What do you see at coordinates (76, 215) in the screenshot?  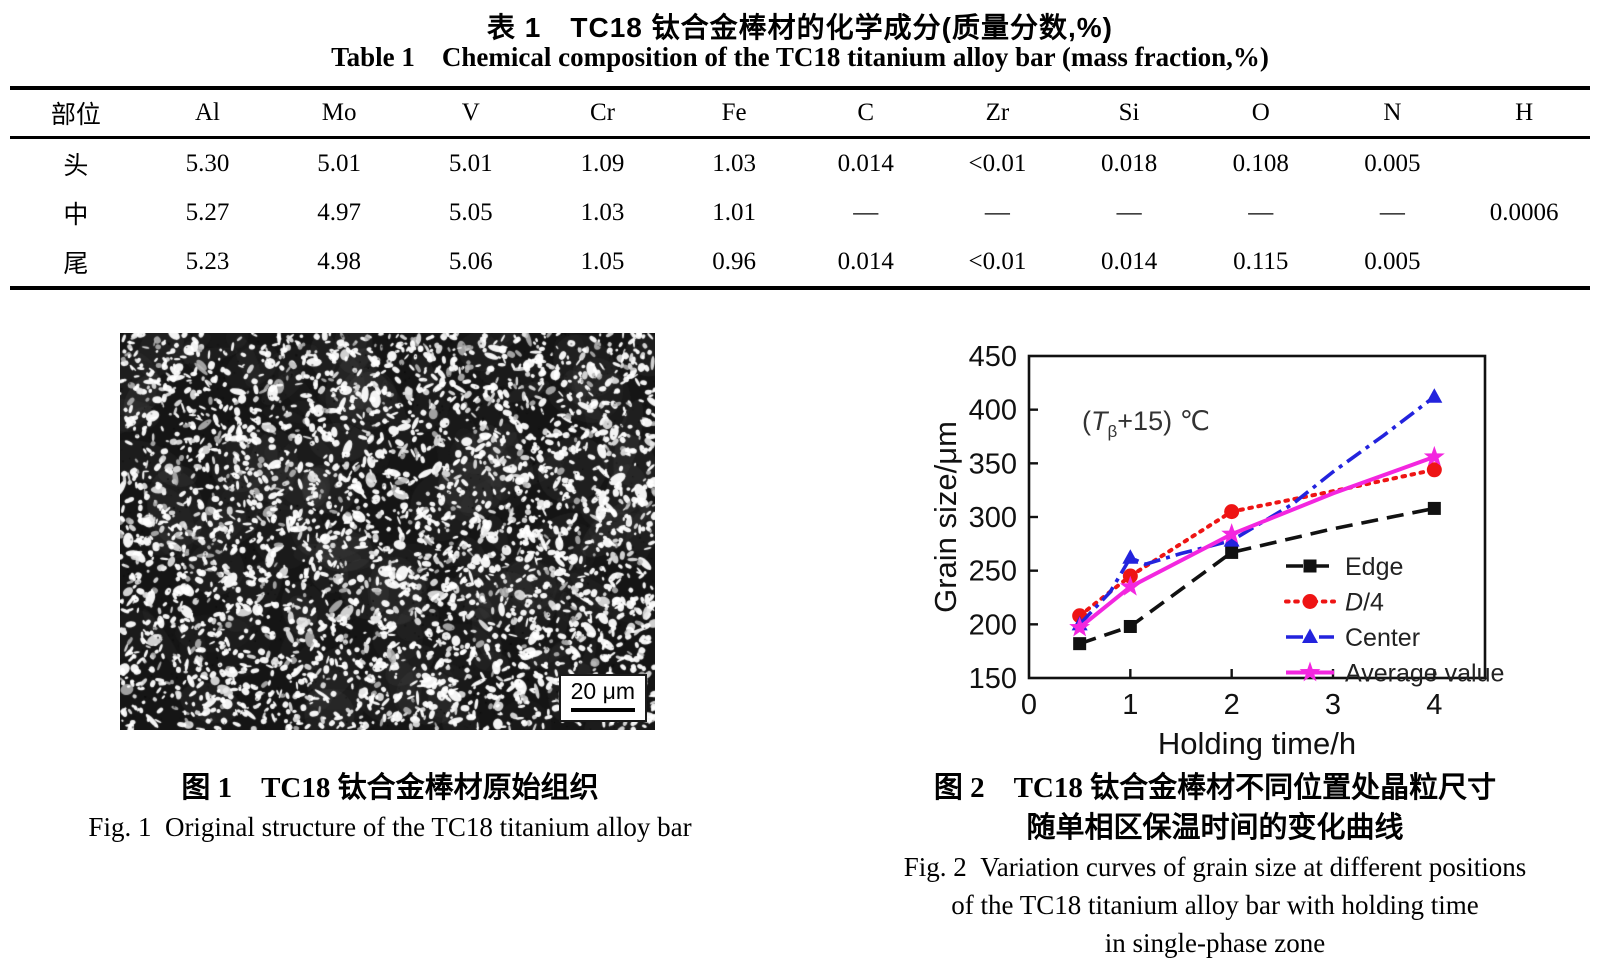 I see `table-cell: 中` at bounding box center [76, 215].